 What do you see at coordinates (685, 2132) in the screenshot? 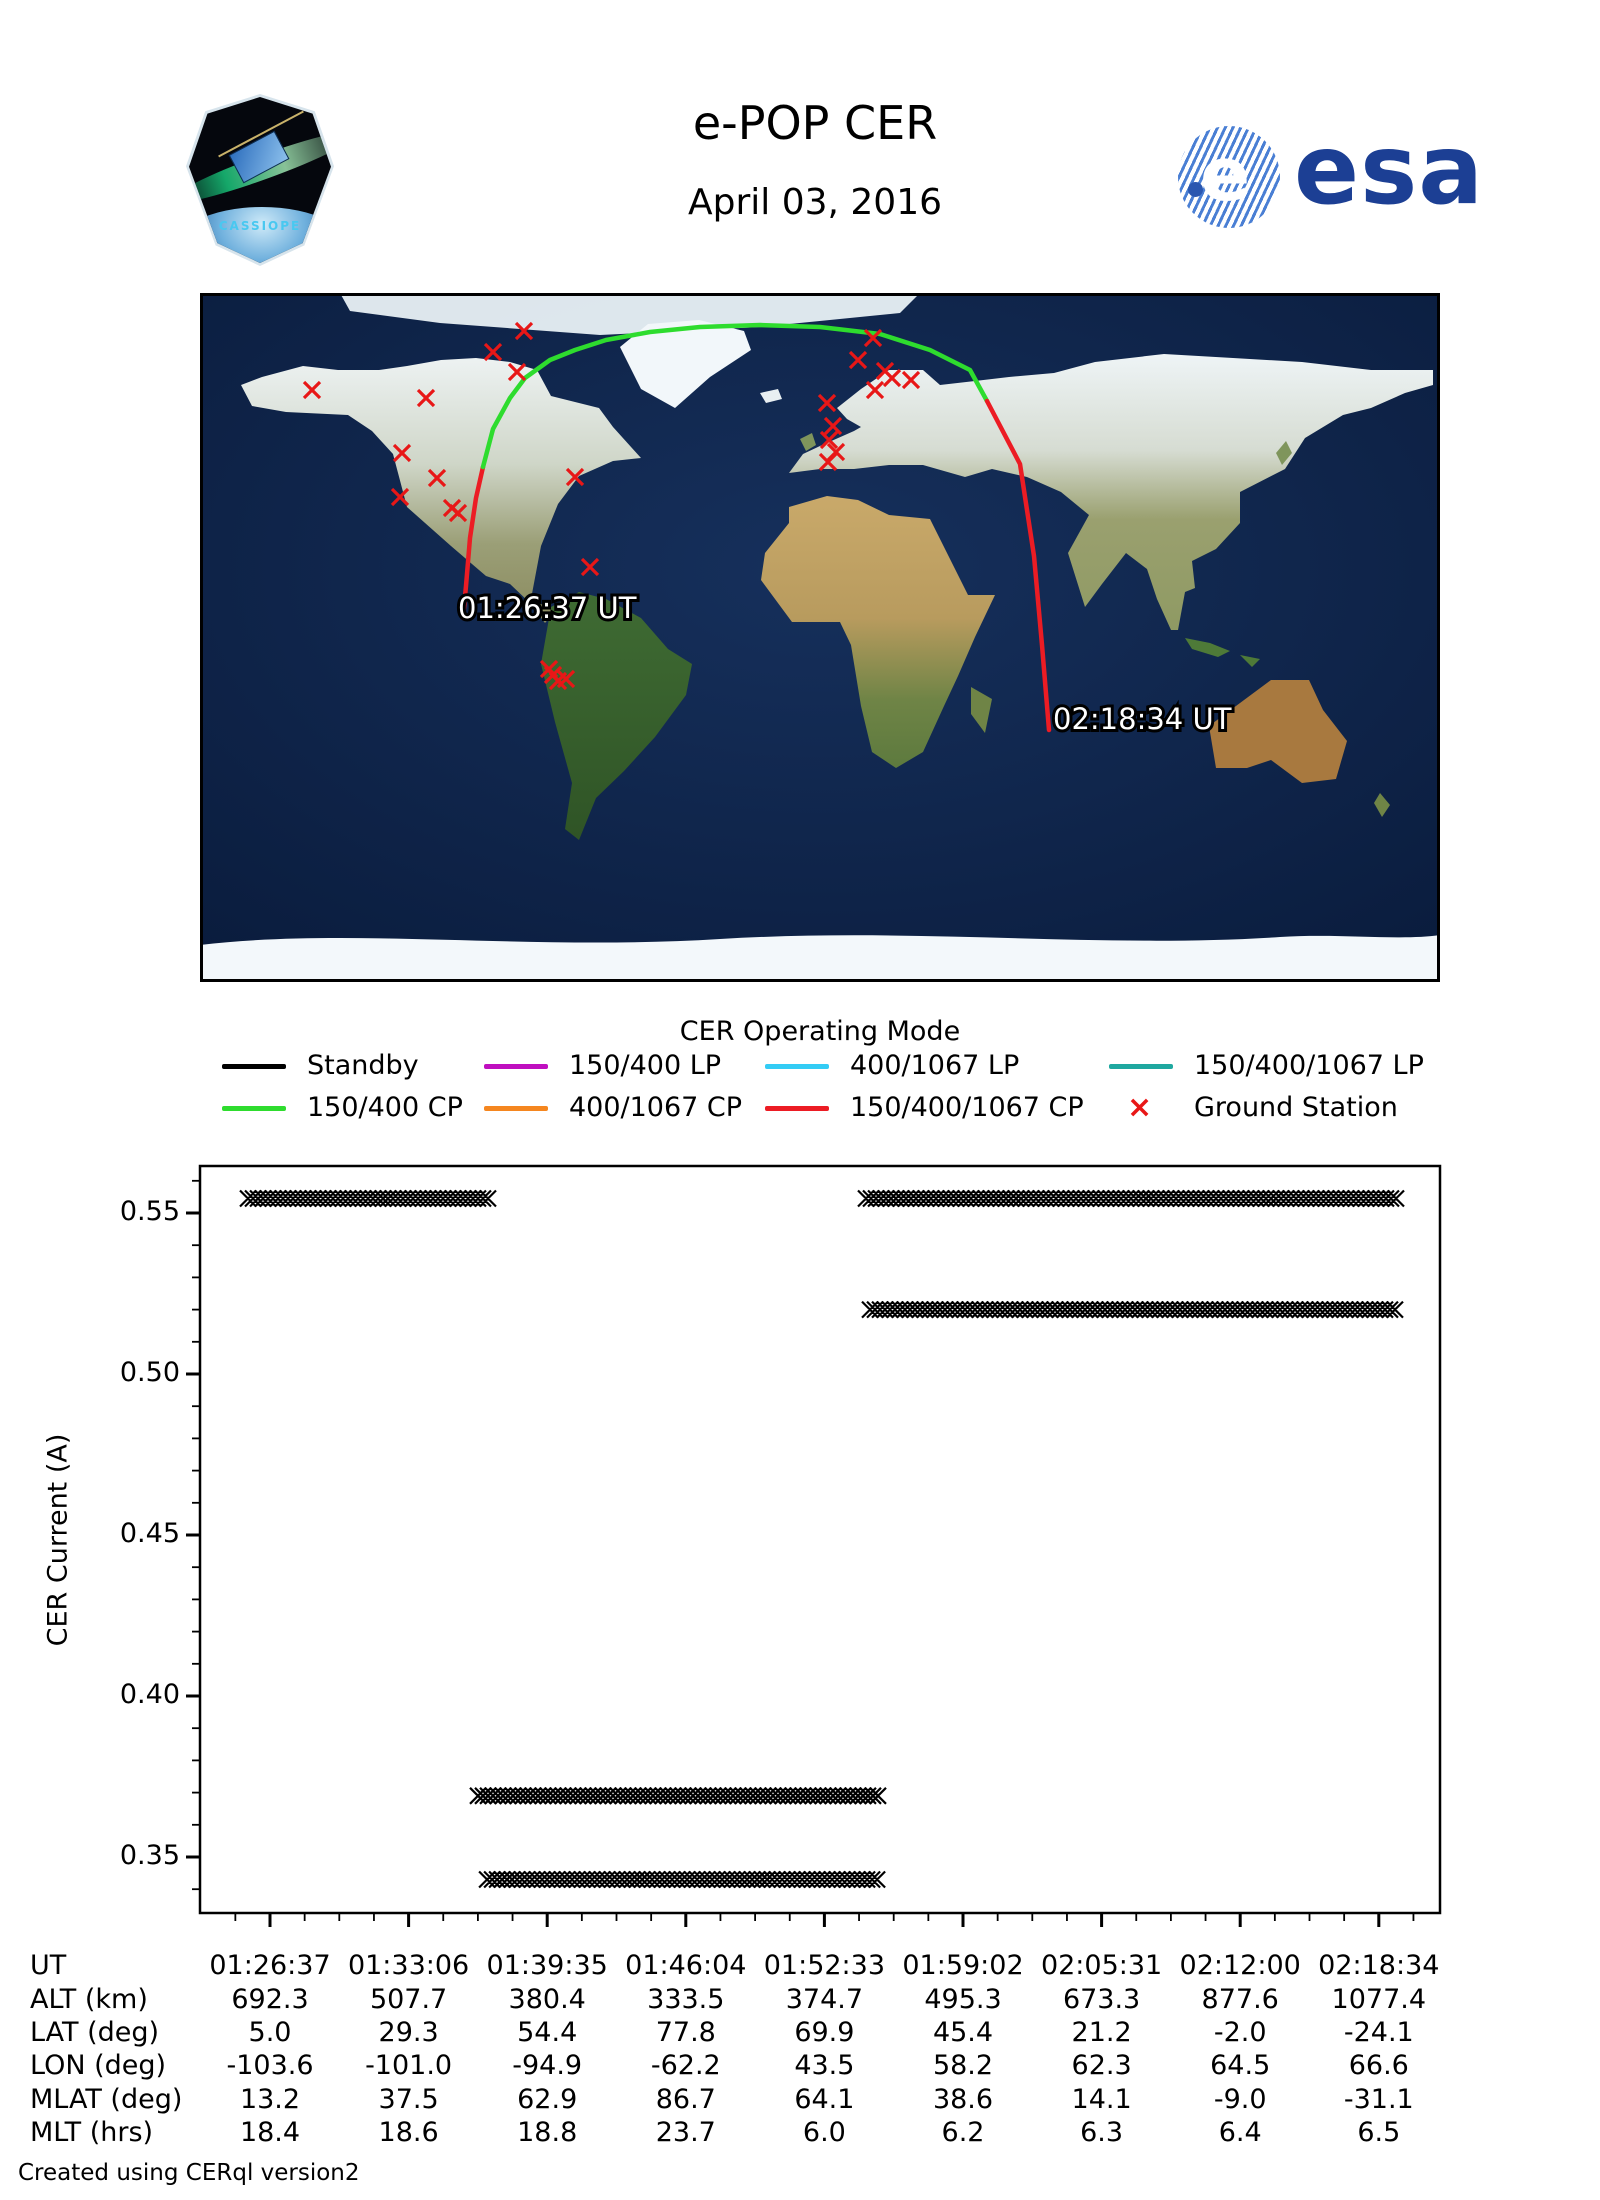
I see `table-cell: 23.7` at bounding box center [685, 2132].